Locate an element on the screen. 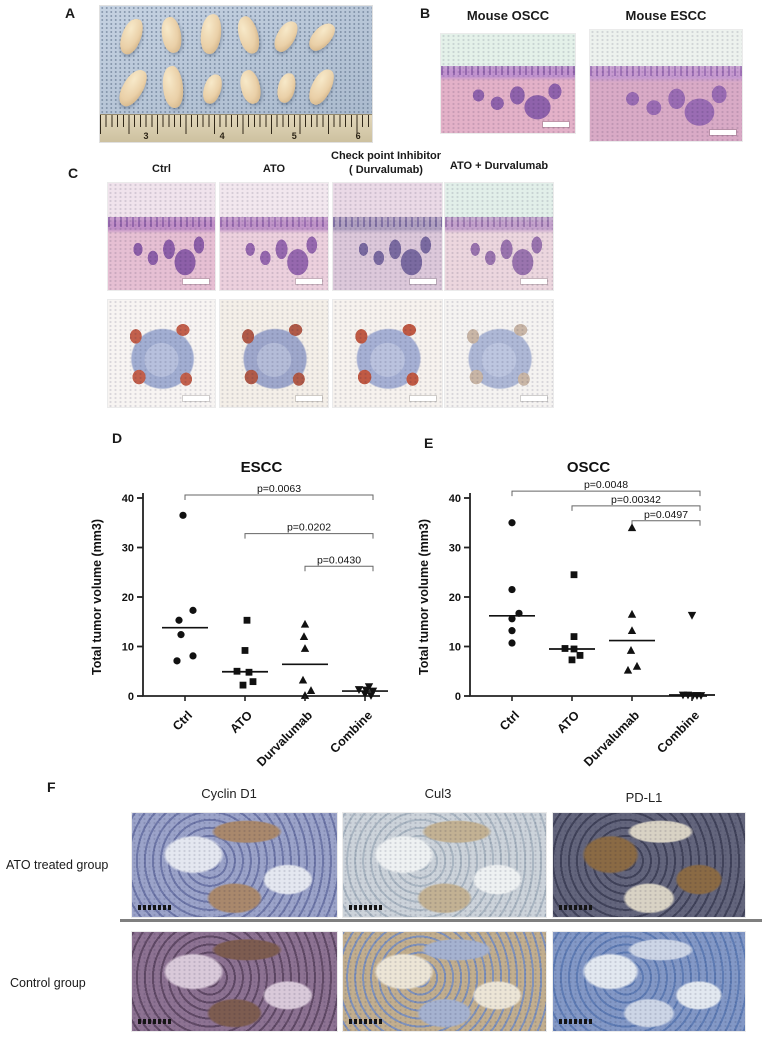 The width and height of the screenshot is (765, 1039). node-micrograph-ato is located at coordinates (274, 353).